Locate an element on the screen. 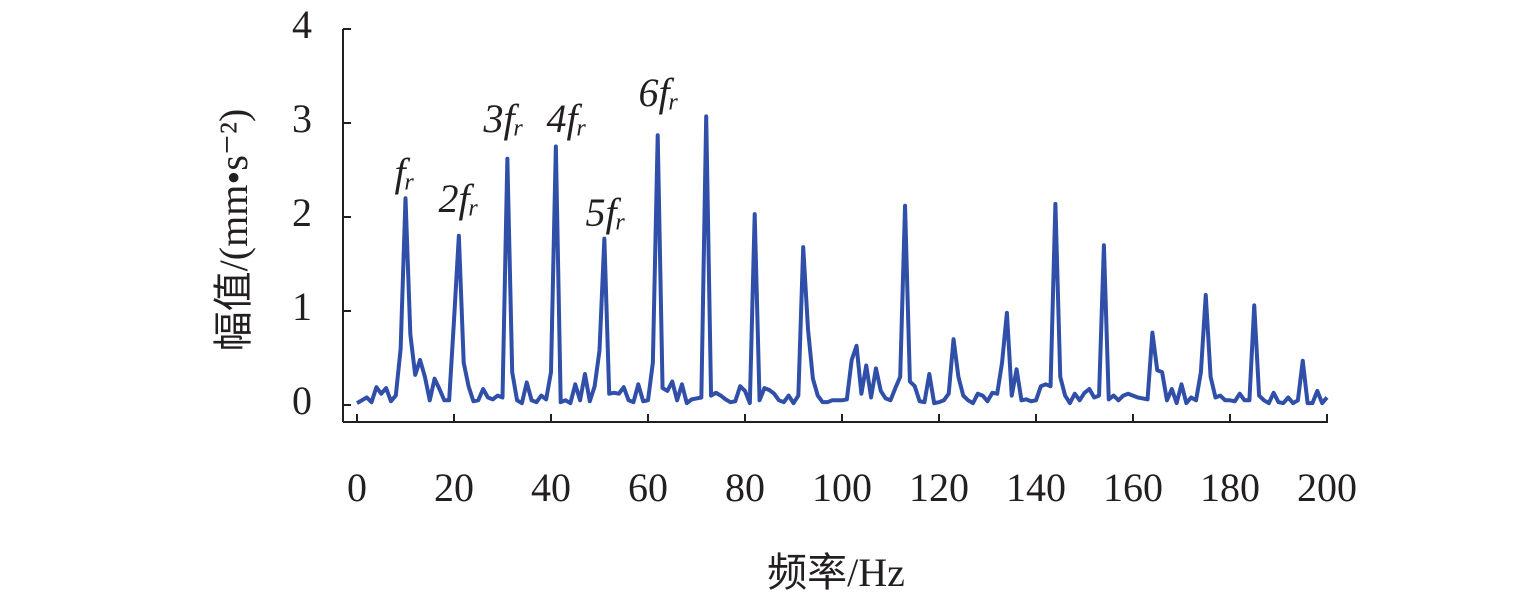 The image size is (1535, 603). y-axis-label: 幅值/(mm•s⁻²) is located at coordinates (233, 230).